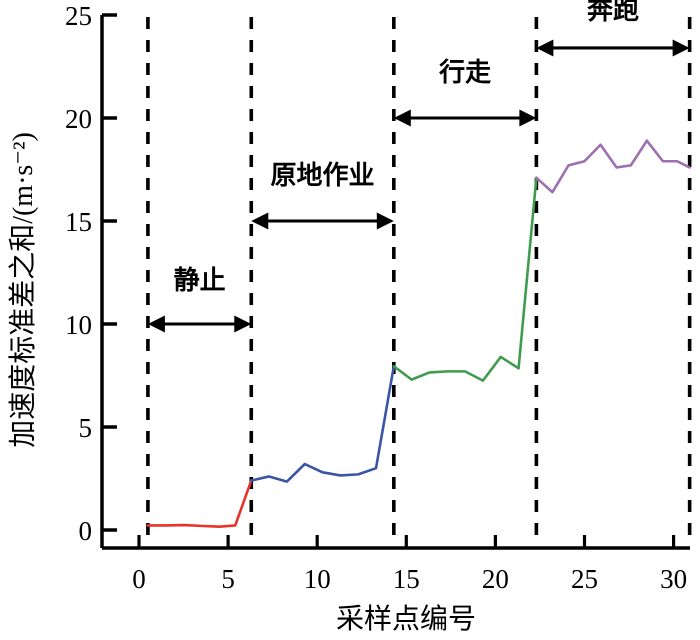 The width and height of the screenshot is (700, 640). What do you see at coordinates (139, 579) in the screenshot?
I see `x-tick-label: 0` at bounding box center [139, 579].